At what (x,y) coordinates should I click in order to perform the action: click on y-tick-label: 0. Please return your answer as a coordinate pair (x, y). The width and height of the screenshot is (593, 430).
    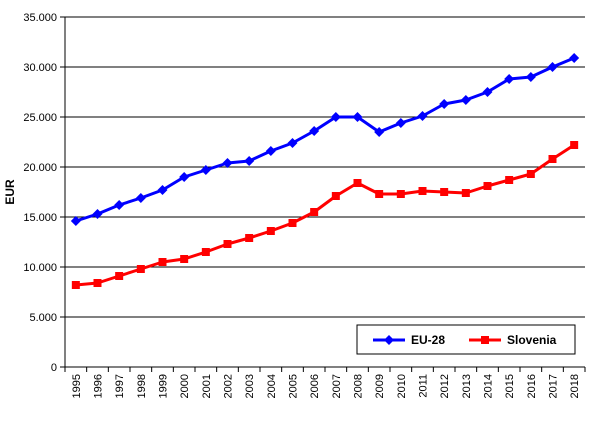
    Looking at the image, I should click on (54, 368).